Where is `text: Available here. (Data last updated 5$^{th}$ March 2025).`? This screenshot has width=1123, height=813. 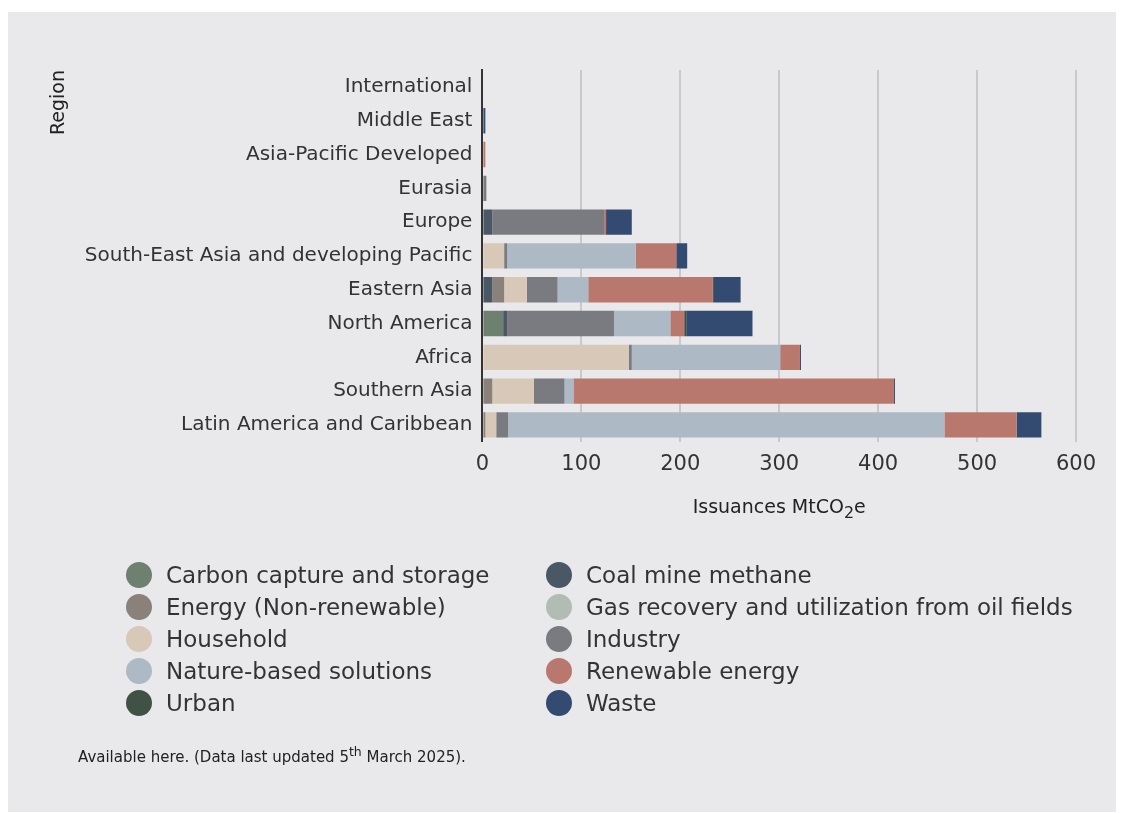
text: Available here. (Data last updated 5$^{th}$ March 2025). is located at coordinates (272, 755).